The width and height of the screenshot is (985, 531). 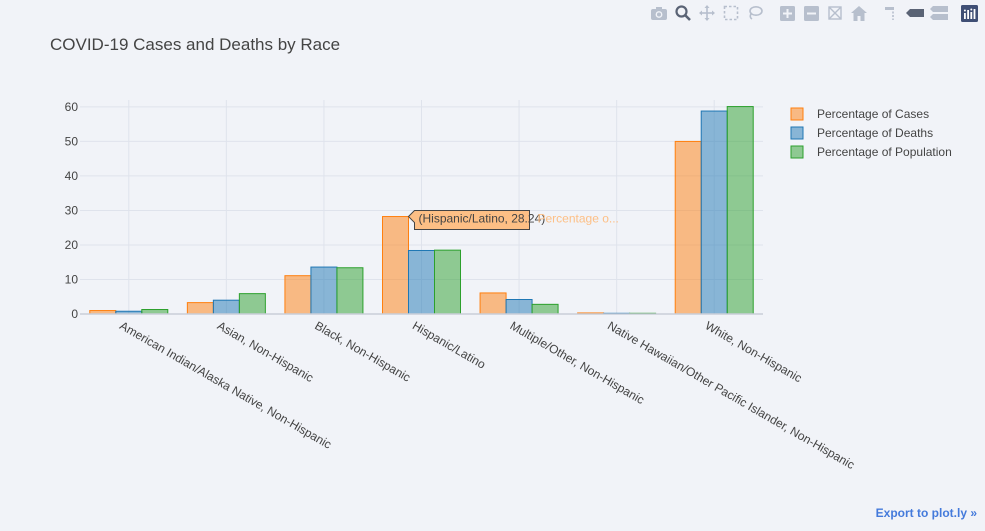 What do you see at coordinates (891, 13) in the screenshot?
I see `spike-lines-icon` at bounding box center [891, 13].